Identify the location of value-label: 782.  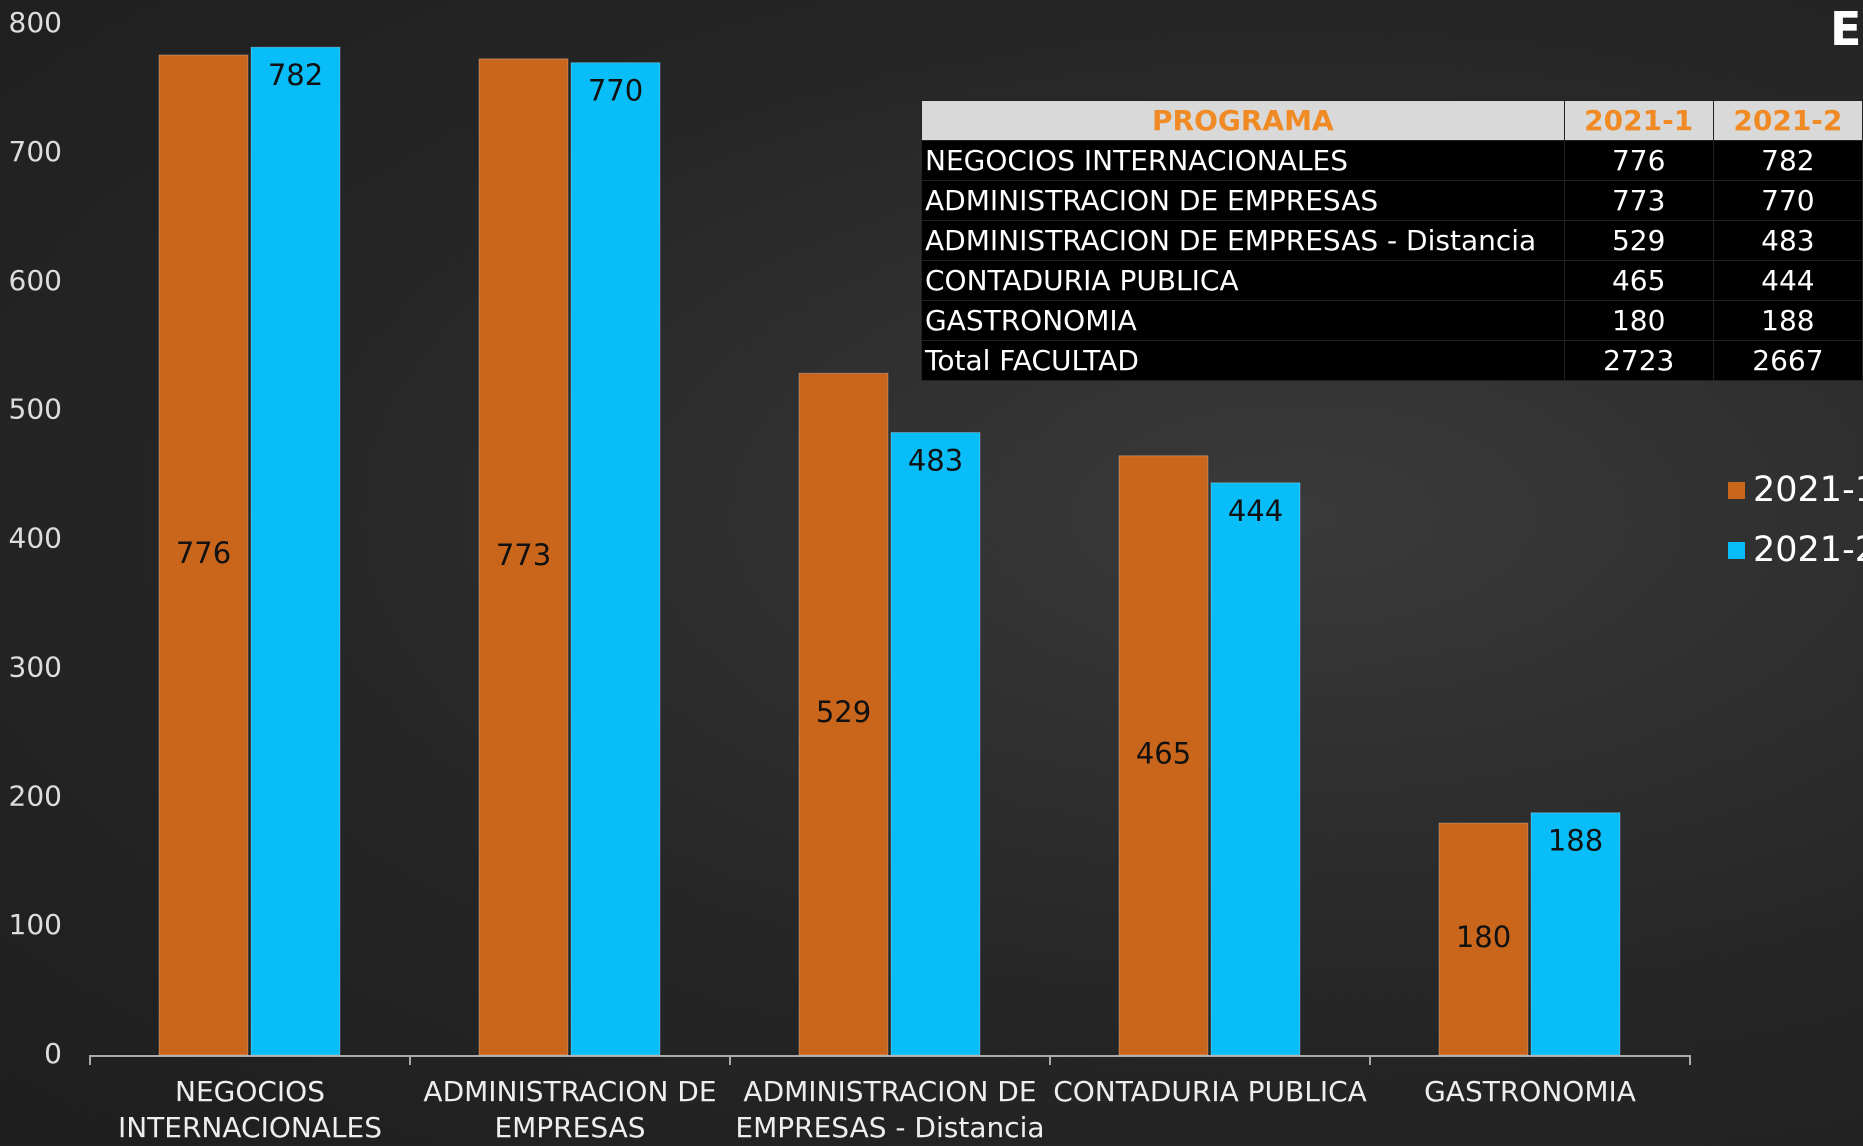
(295, 75).